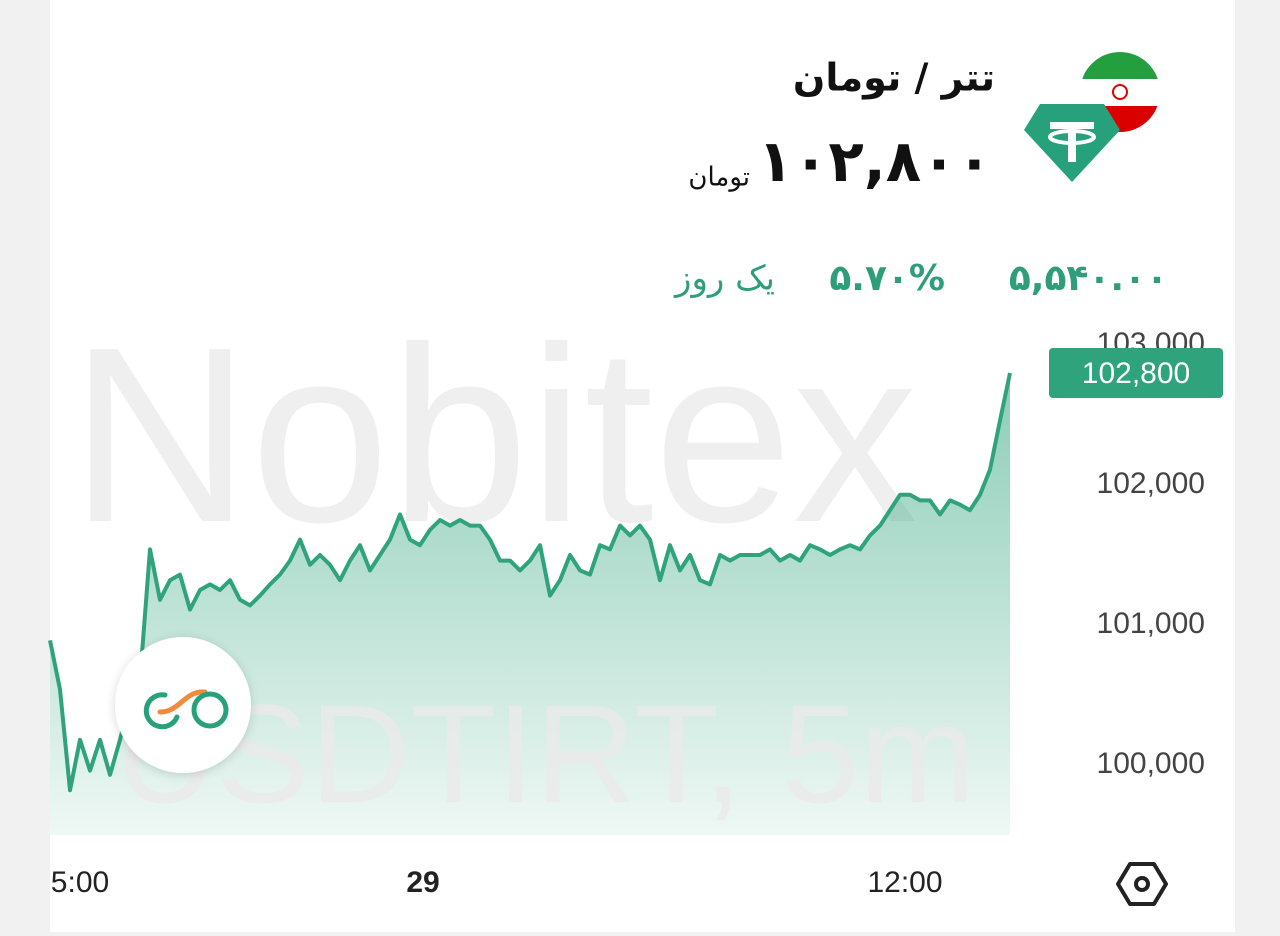 This screenshot has height=936, width=1280. Describe the element at coordinates (1151, 763) in the screenshot. I see `y-tick-label: 100,000` at that location.